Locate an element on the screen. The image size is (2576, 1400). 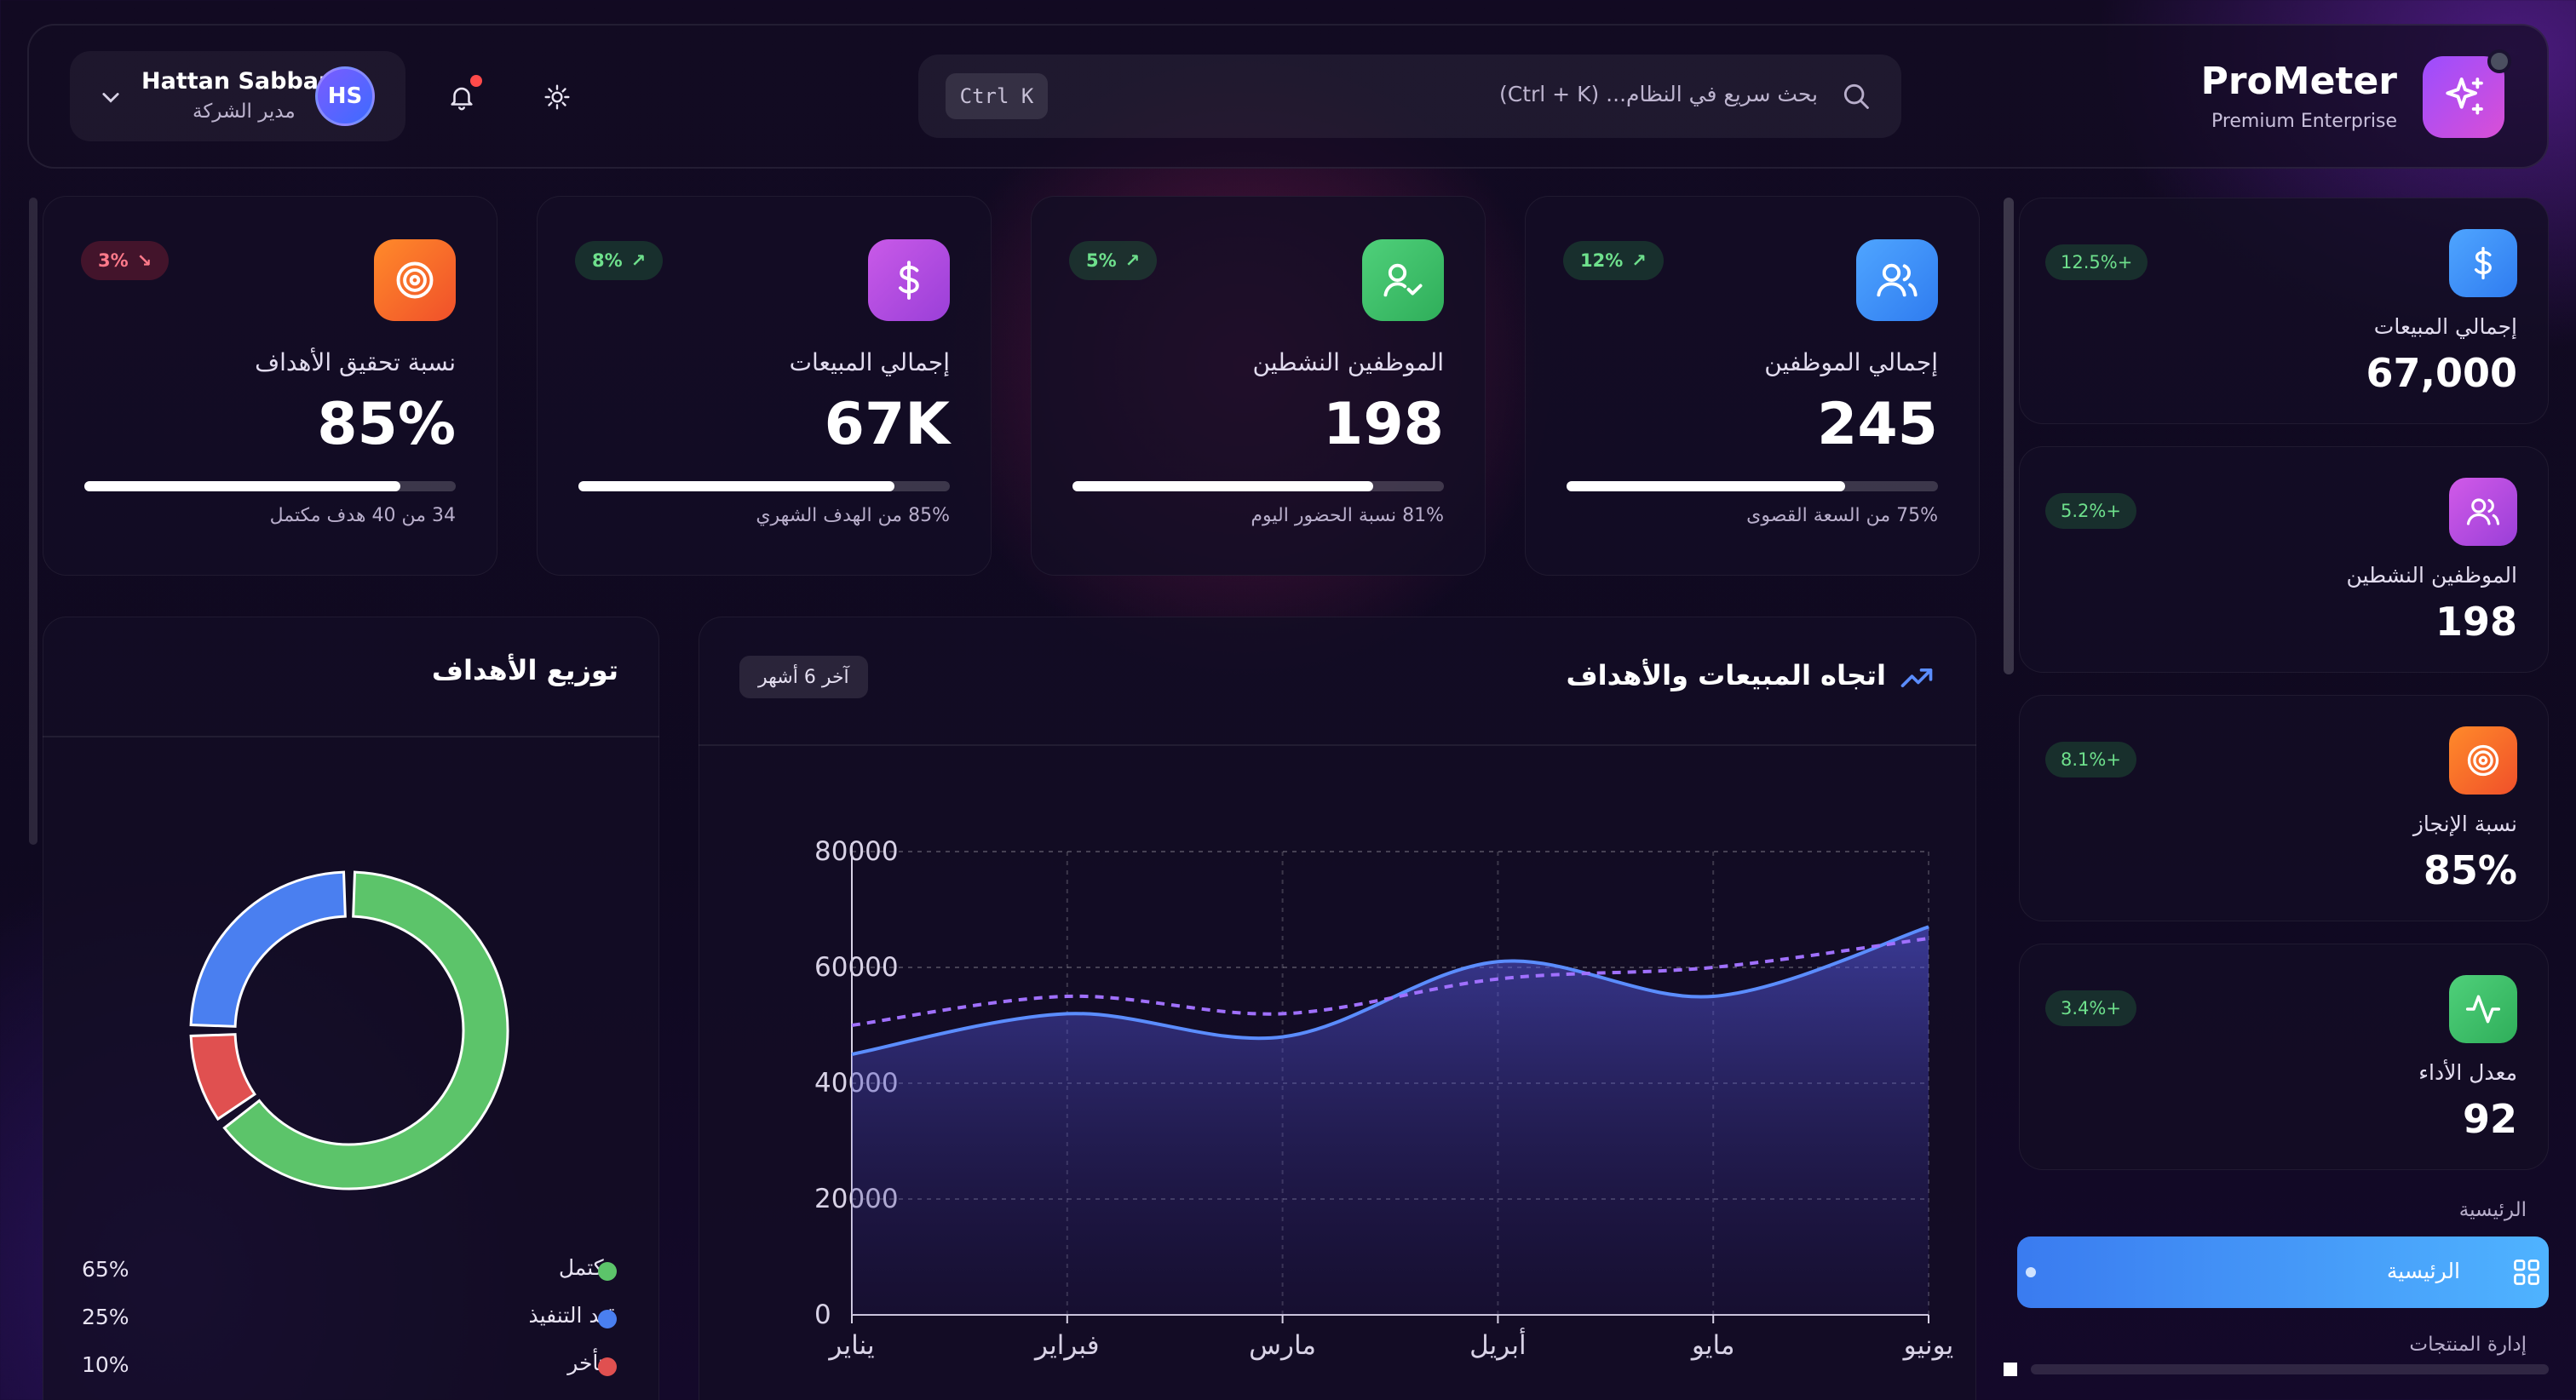
legend-value: 25% is located at coordinates (106, 1317).